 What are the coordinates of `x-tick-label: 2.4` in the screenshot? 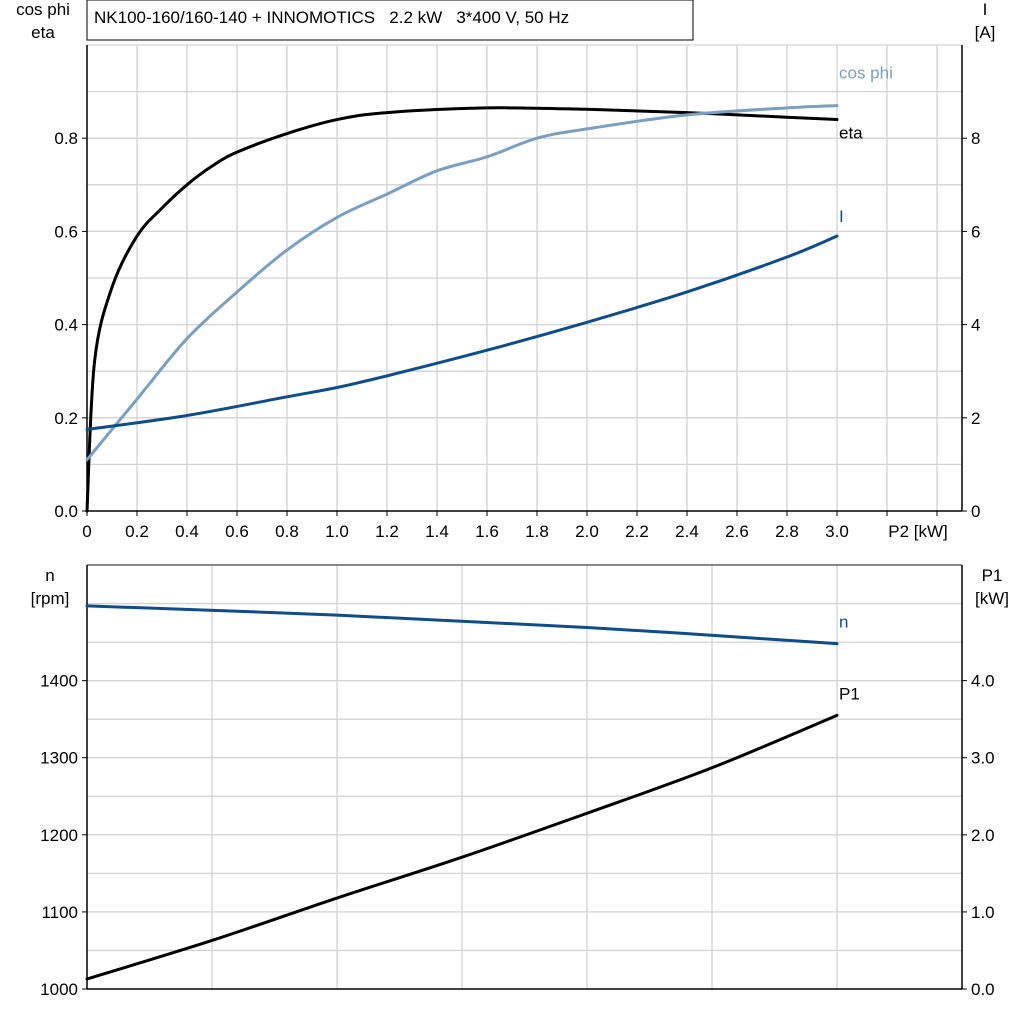 It's located at (687, 531).